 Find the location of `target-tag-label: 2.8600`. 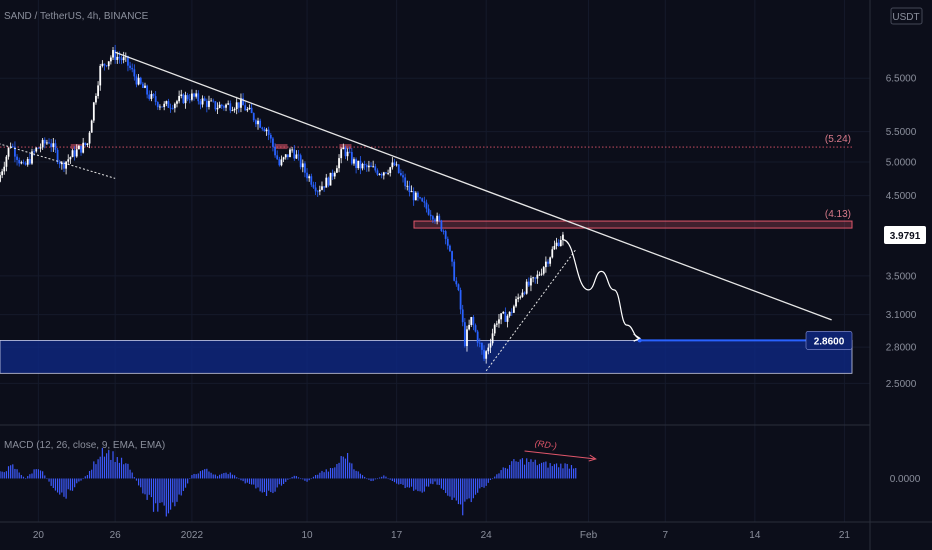

target-tag-label: 2.8600 is located at coordinates (829, 341).